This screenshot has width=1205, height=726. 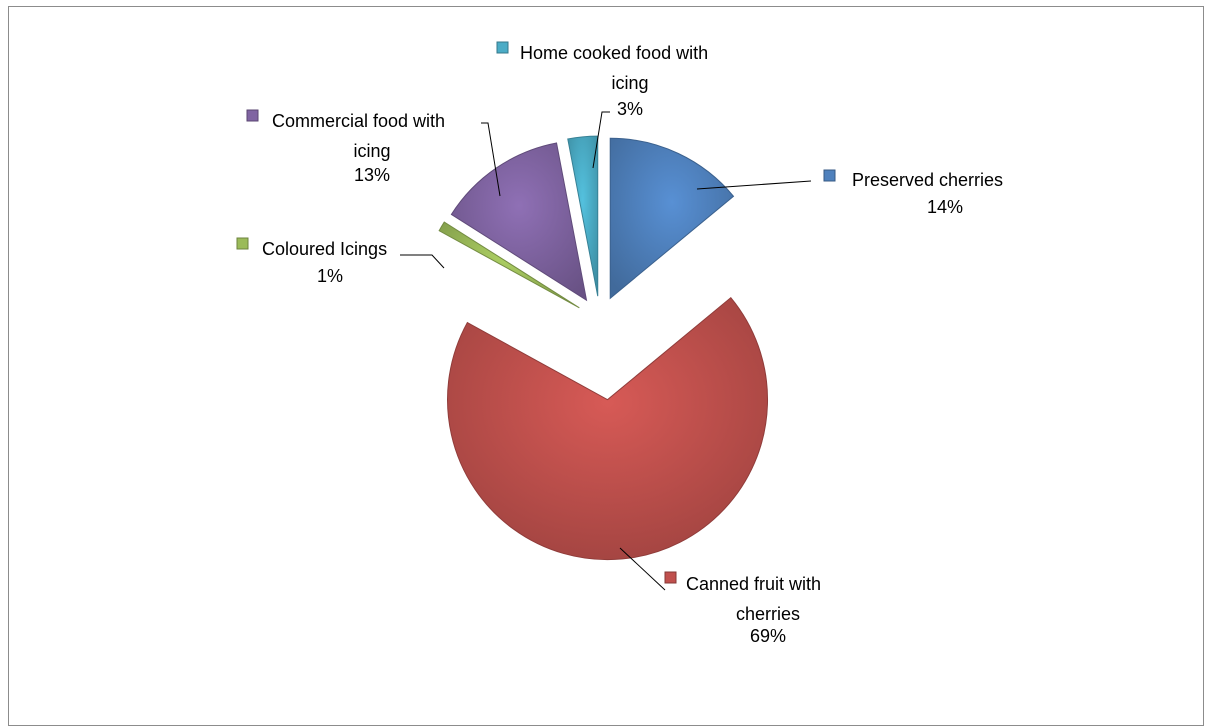 I want to click on pie-slice-preserved-cherries, so click(x=672, y=218).